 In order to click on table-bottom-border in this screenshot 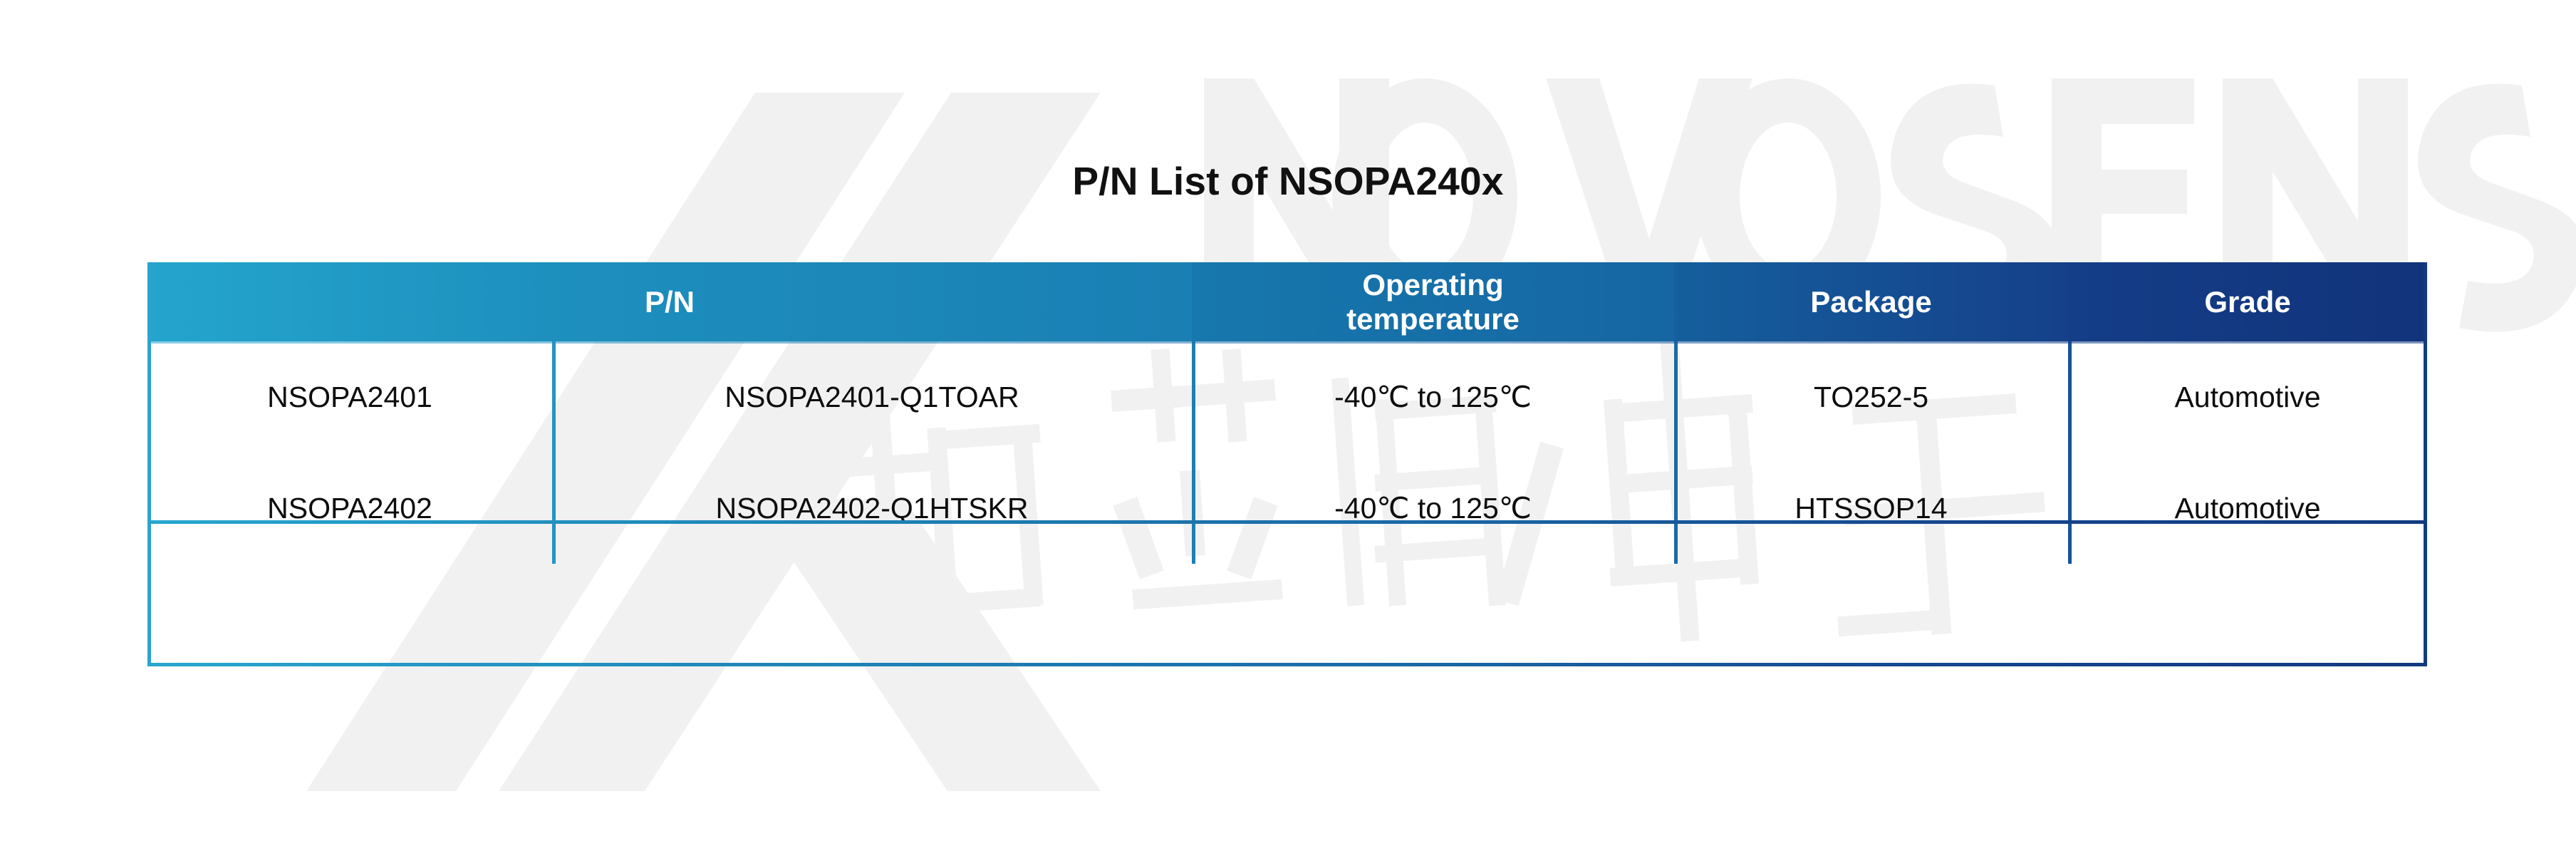, I will do `click(1287, 665)`.